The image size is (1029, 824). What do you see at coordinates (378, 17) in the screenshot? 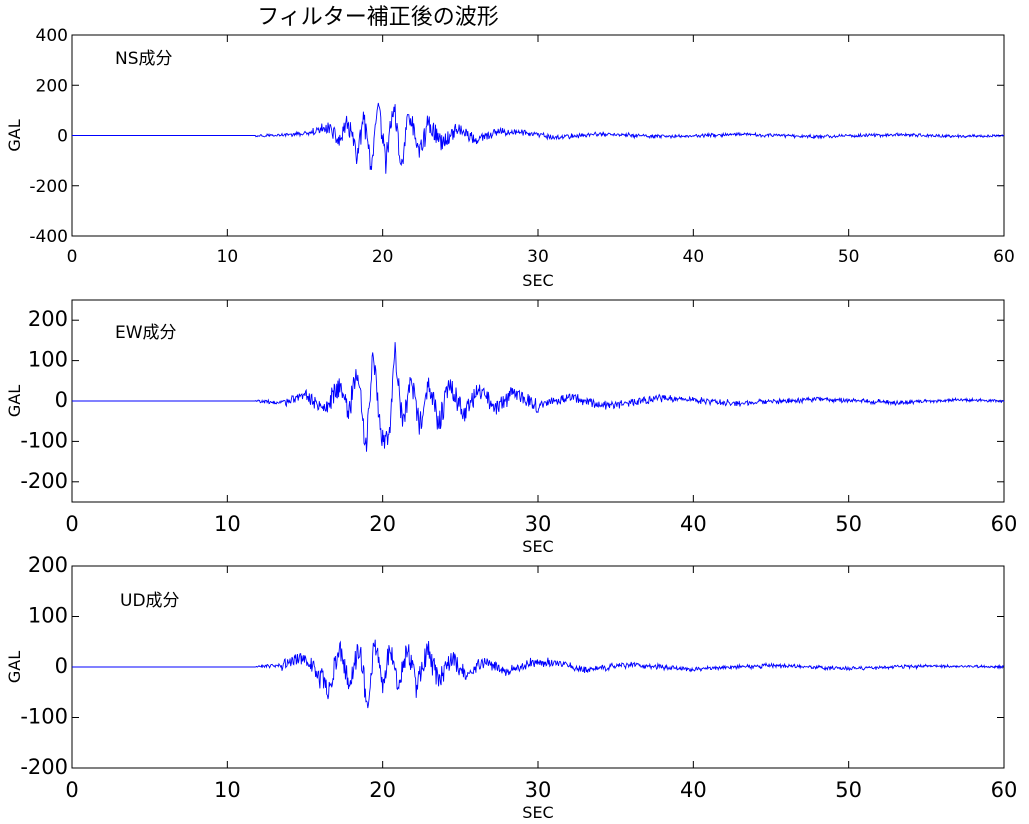
I see `figure-title: フィルター補正後の波形` at bounding box center [378, 17].